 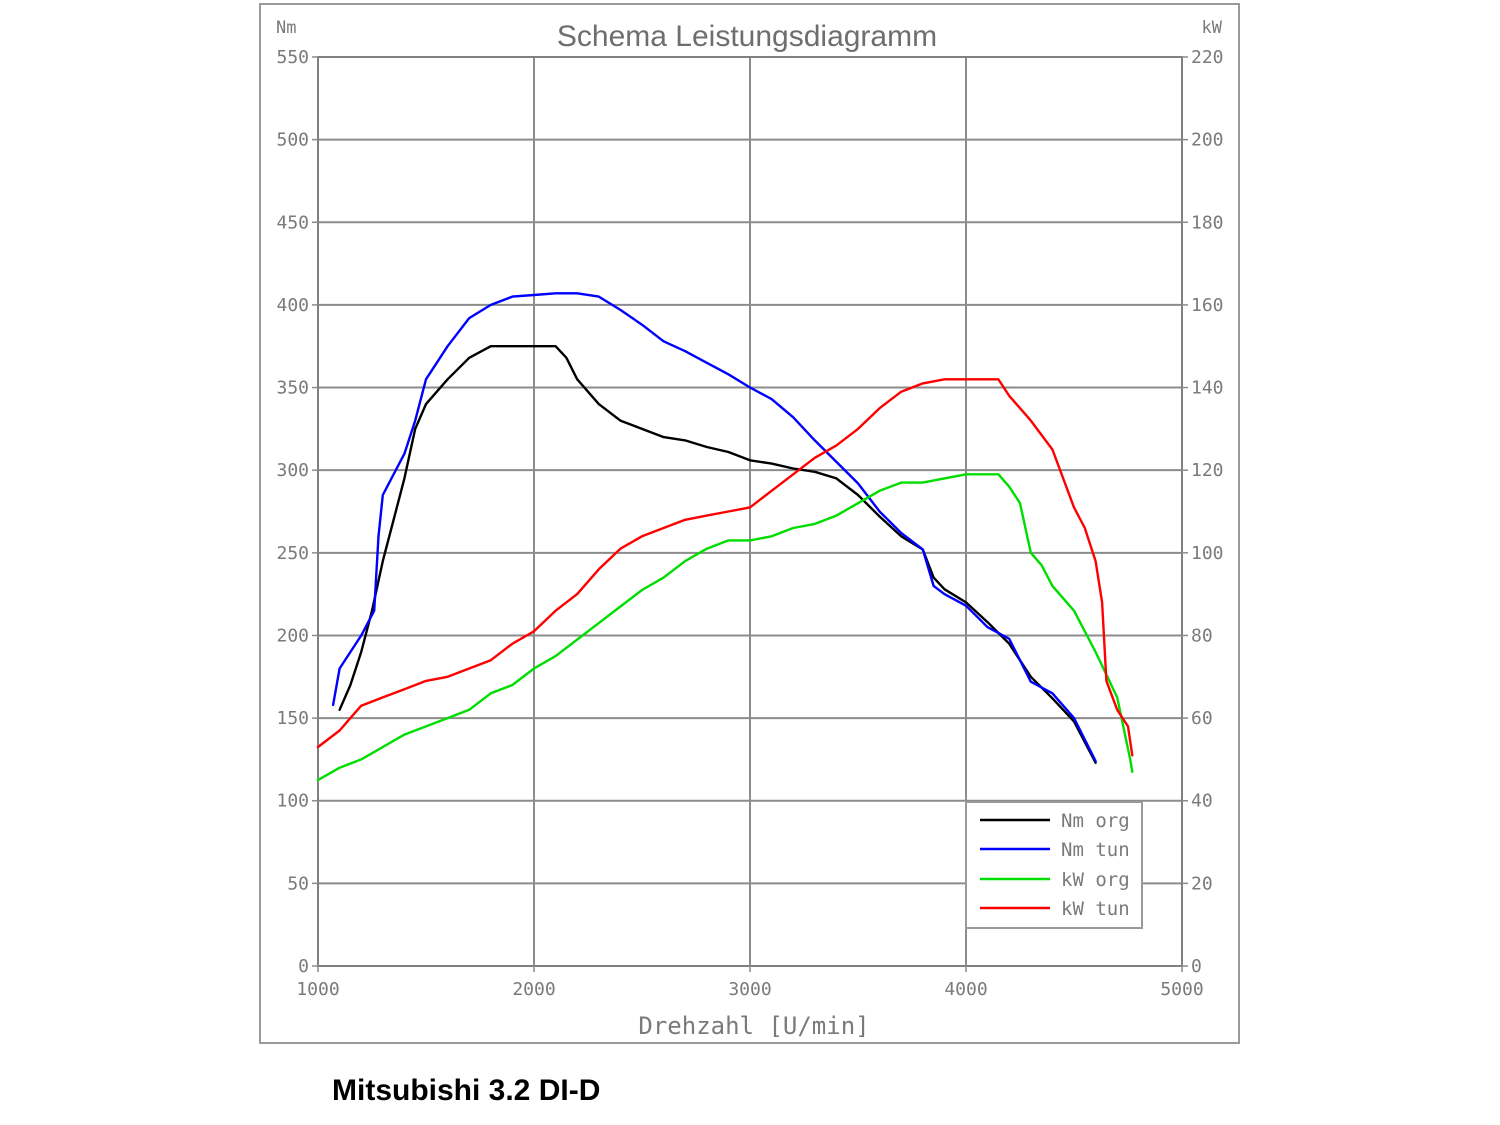 I want to click on legend-label-nm-org: Nm org, so click(x=1095, y=821).